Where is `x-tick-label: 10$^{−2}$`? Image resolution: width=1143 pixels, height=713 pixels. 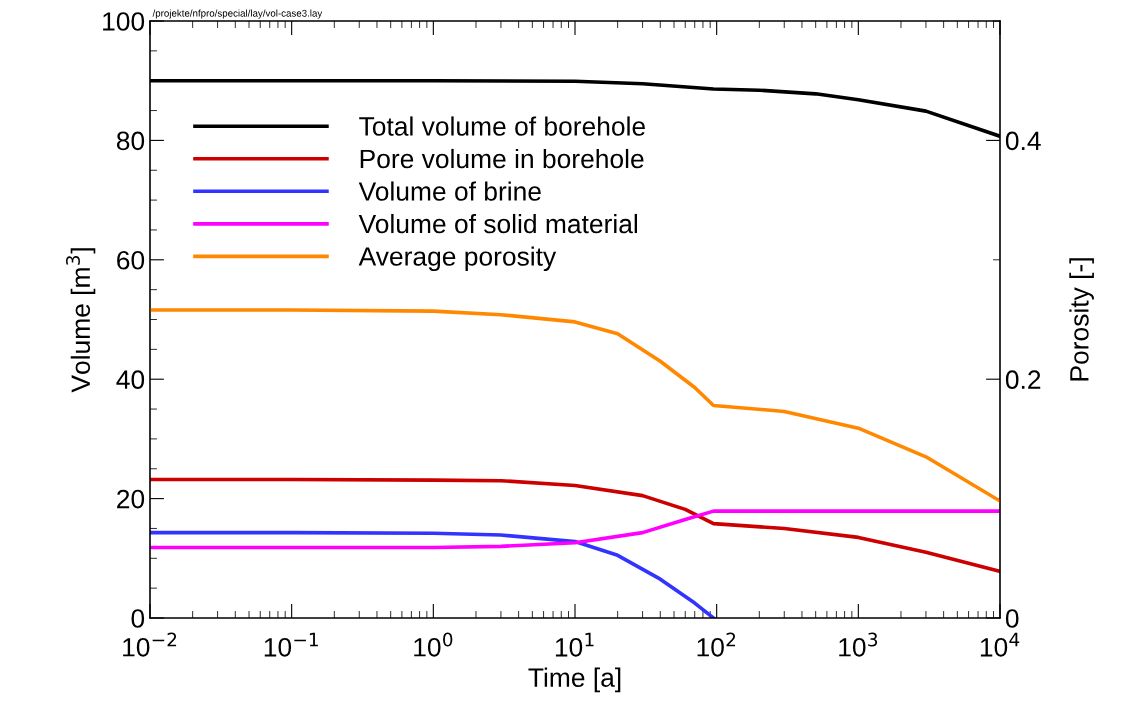 x-tick-label: 10$^{−2}$ is located at coordinates (150, 644).